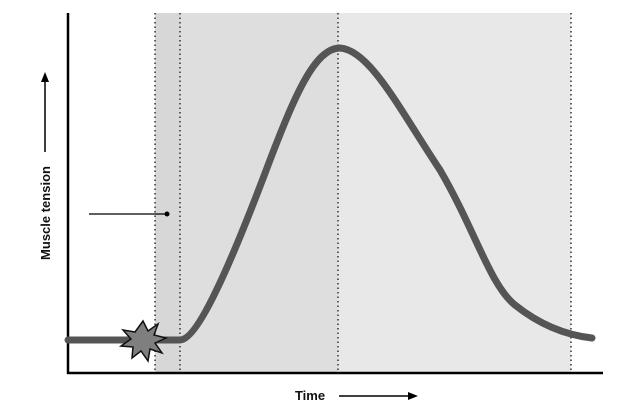 The width and height of the screenshot is (630, 411). Describe the element at coordinates (310, 395) in the screenshot. I see `x-axis-label: Time` at that location.